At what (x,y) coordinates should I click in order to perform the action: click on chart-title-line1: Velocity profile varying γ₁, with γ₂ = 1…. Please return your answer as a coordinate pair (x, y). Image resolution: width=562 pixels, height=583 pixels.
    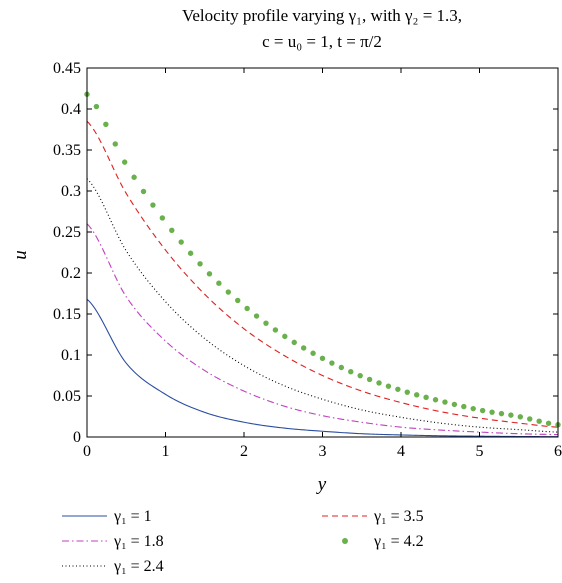
    Looking at the image, I should click on (322, 15).